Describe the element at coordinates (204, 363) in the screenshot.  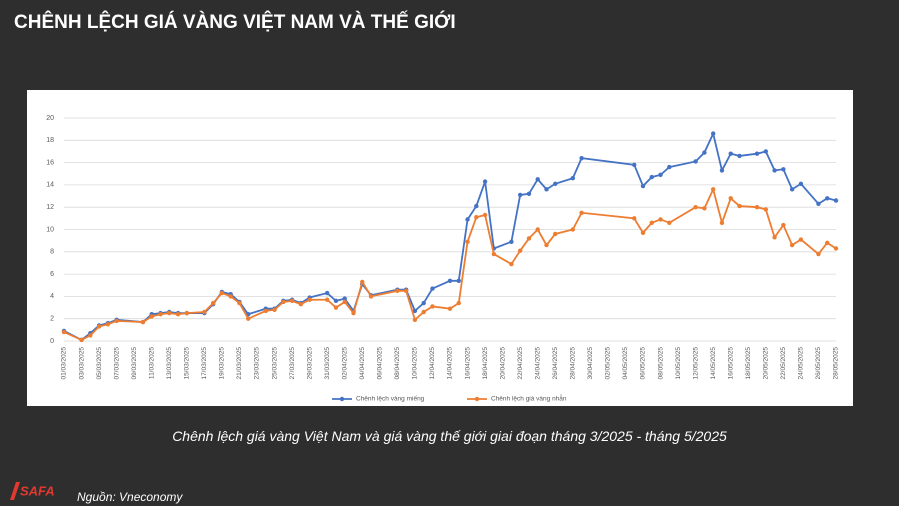
I see `x-tick-label: 17/03/2025` at that location.